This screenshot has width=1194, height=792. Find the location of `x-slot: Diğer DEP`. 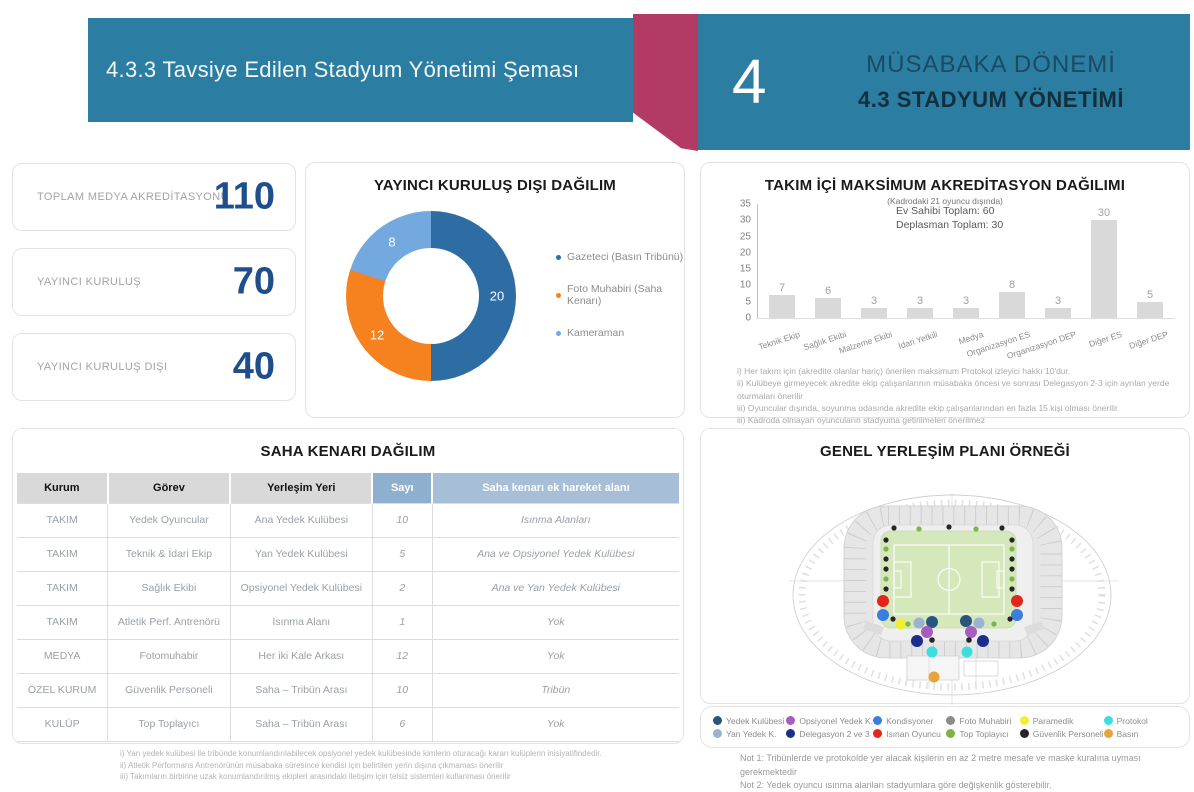

x-slot: Diğer DEP is located at coordinates (1150, 338).